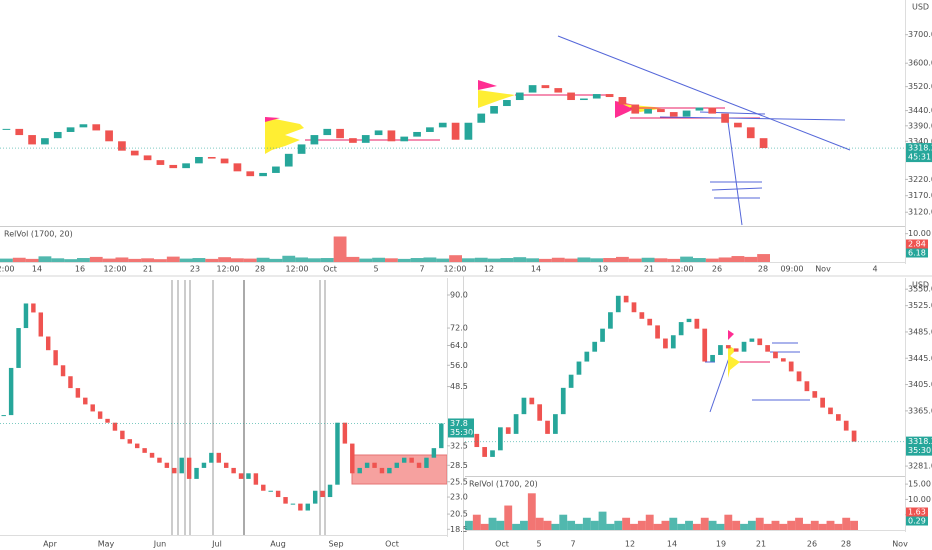  I want to click on y-tick-label: 3445.00, so click(920, 358).